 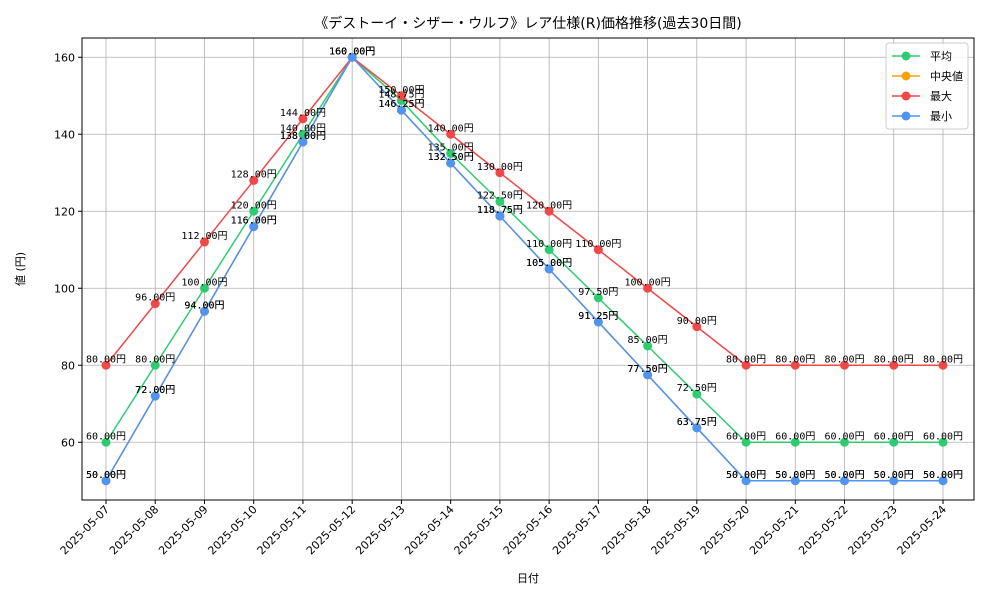 I want to click on data-label: 91.25円, so click(x=598, y=316).